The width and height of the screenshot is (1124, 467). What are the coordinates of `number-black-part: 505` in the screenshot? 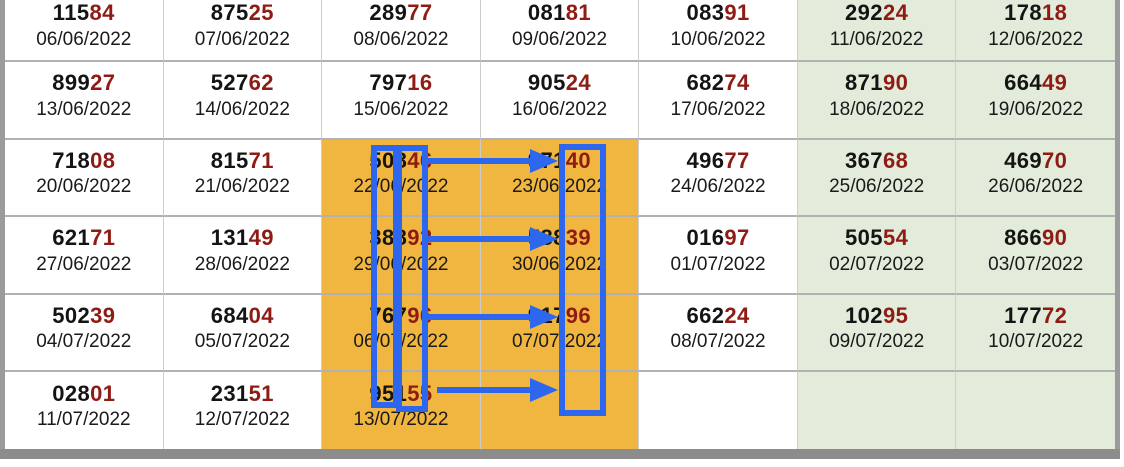 It's located at (864, 238).